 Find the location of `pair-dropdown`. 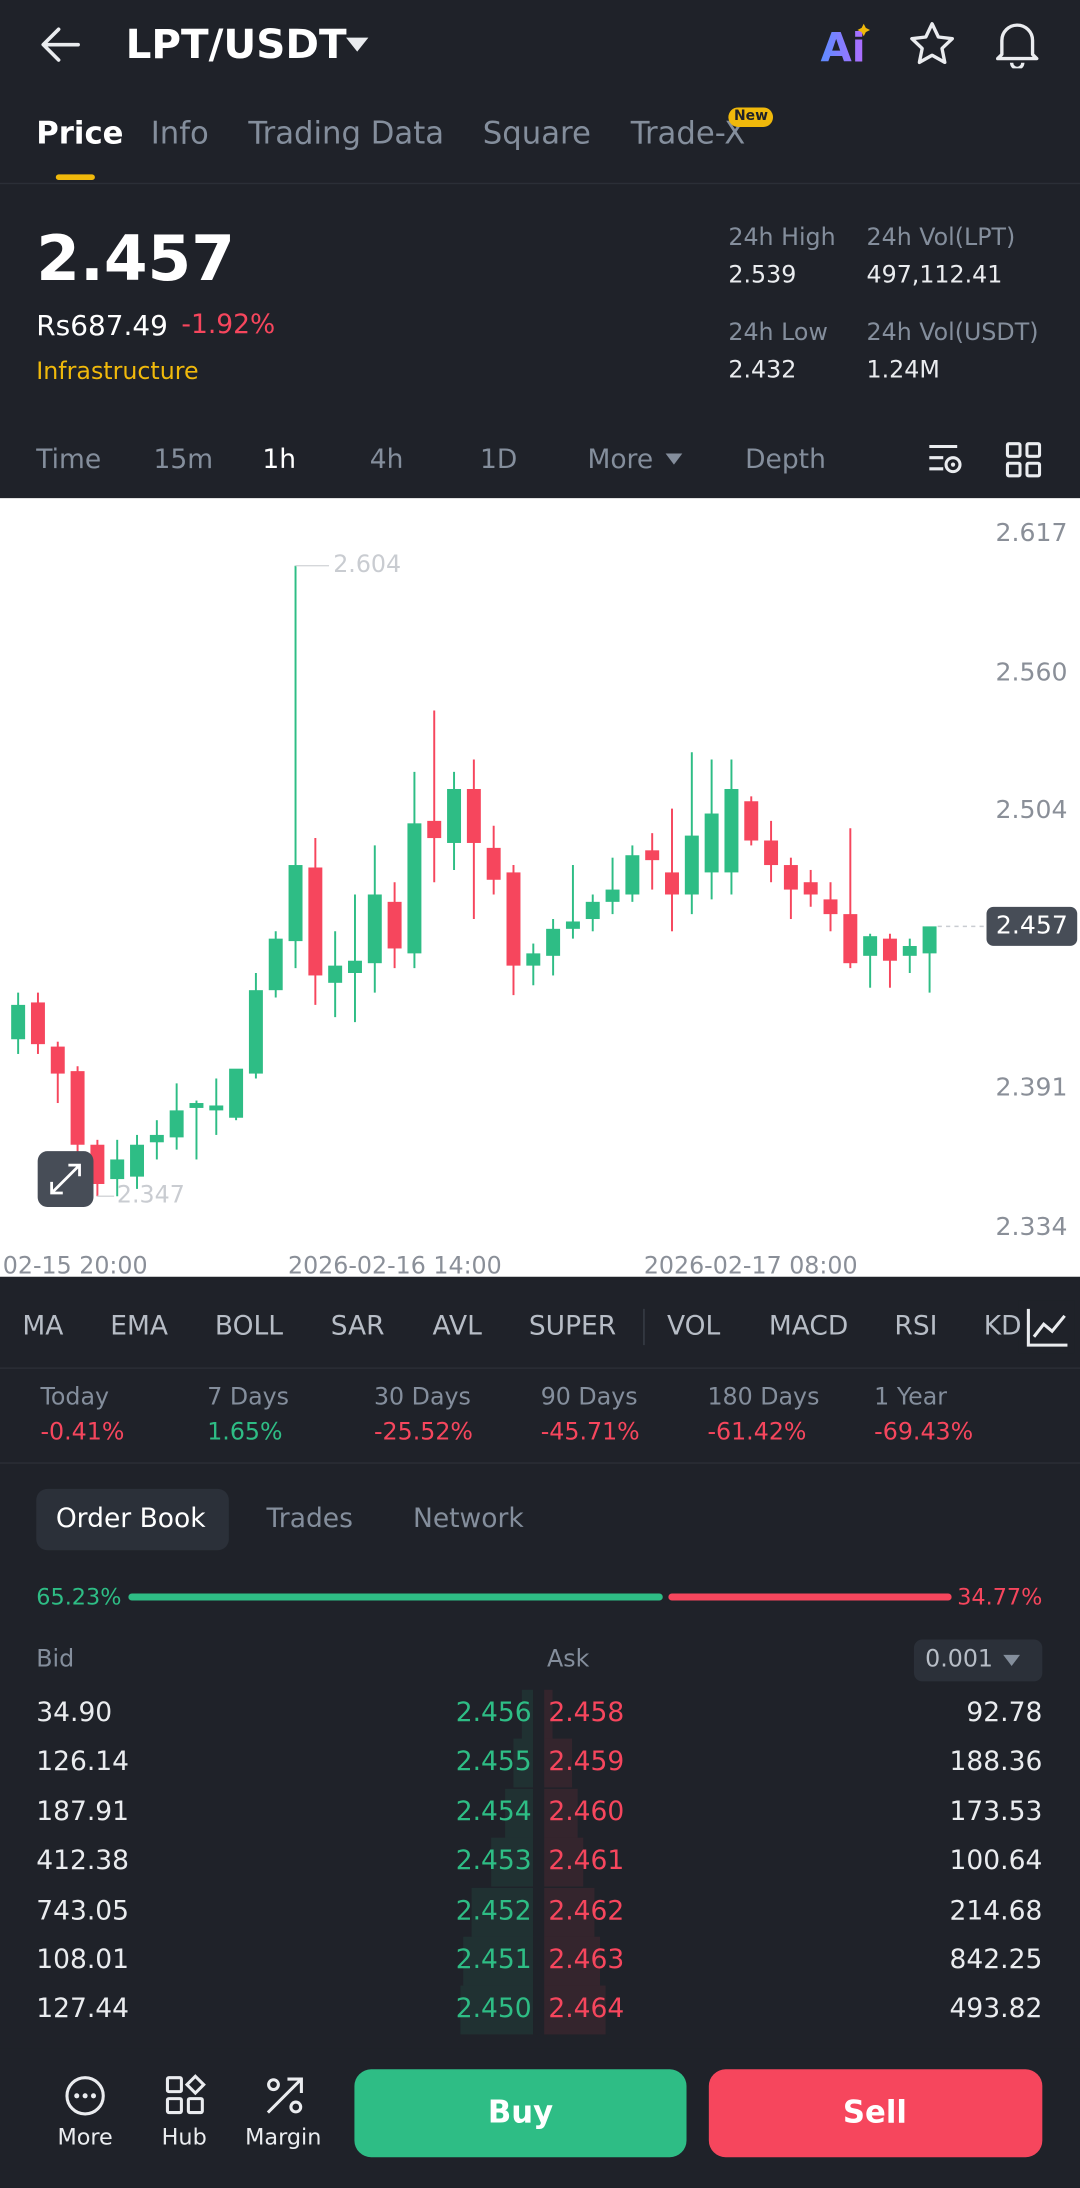

pair-dropdown is located at coordinates (357, 44).